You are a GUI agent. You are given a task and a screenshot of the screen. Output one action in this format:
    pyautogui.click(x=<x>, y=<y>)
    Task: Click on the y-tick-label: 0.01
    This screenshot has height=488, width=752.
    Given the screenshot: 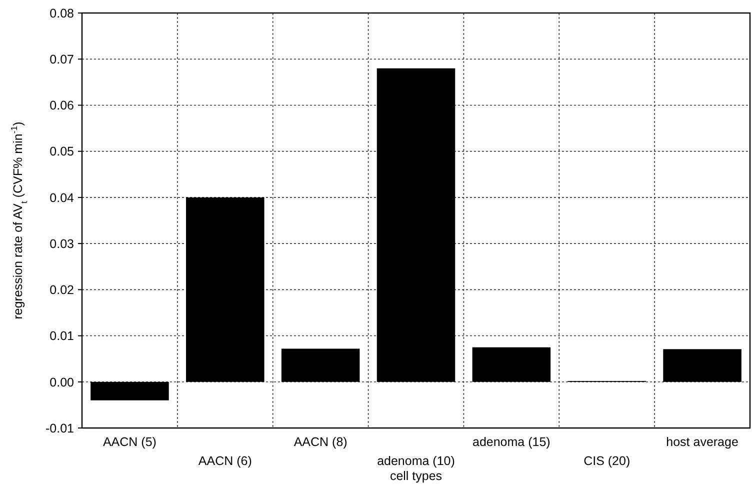 What is the action you would take?
    pyautogui.click(x=62, y=336)
    